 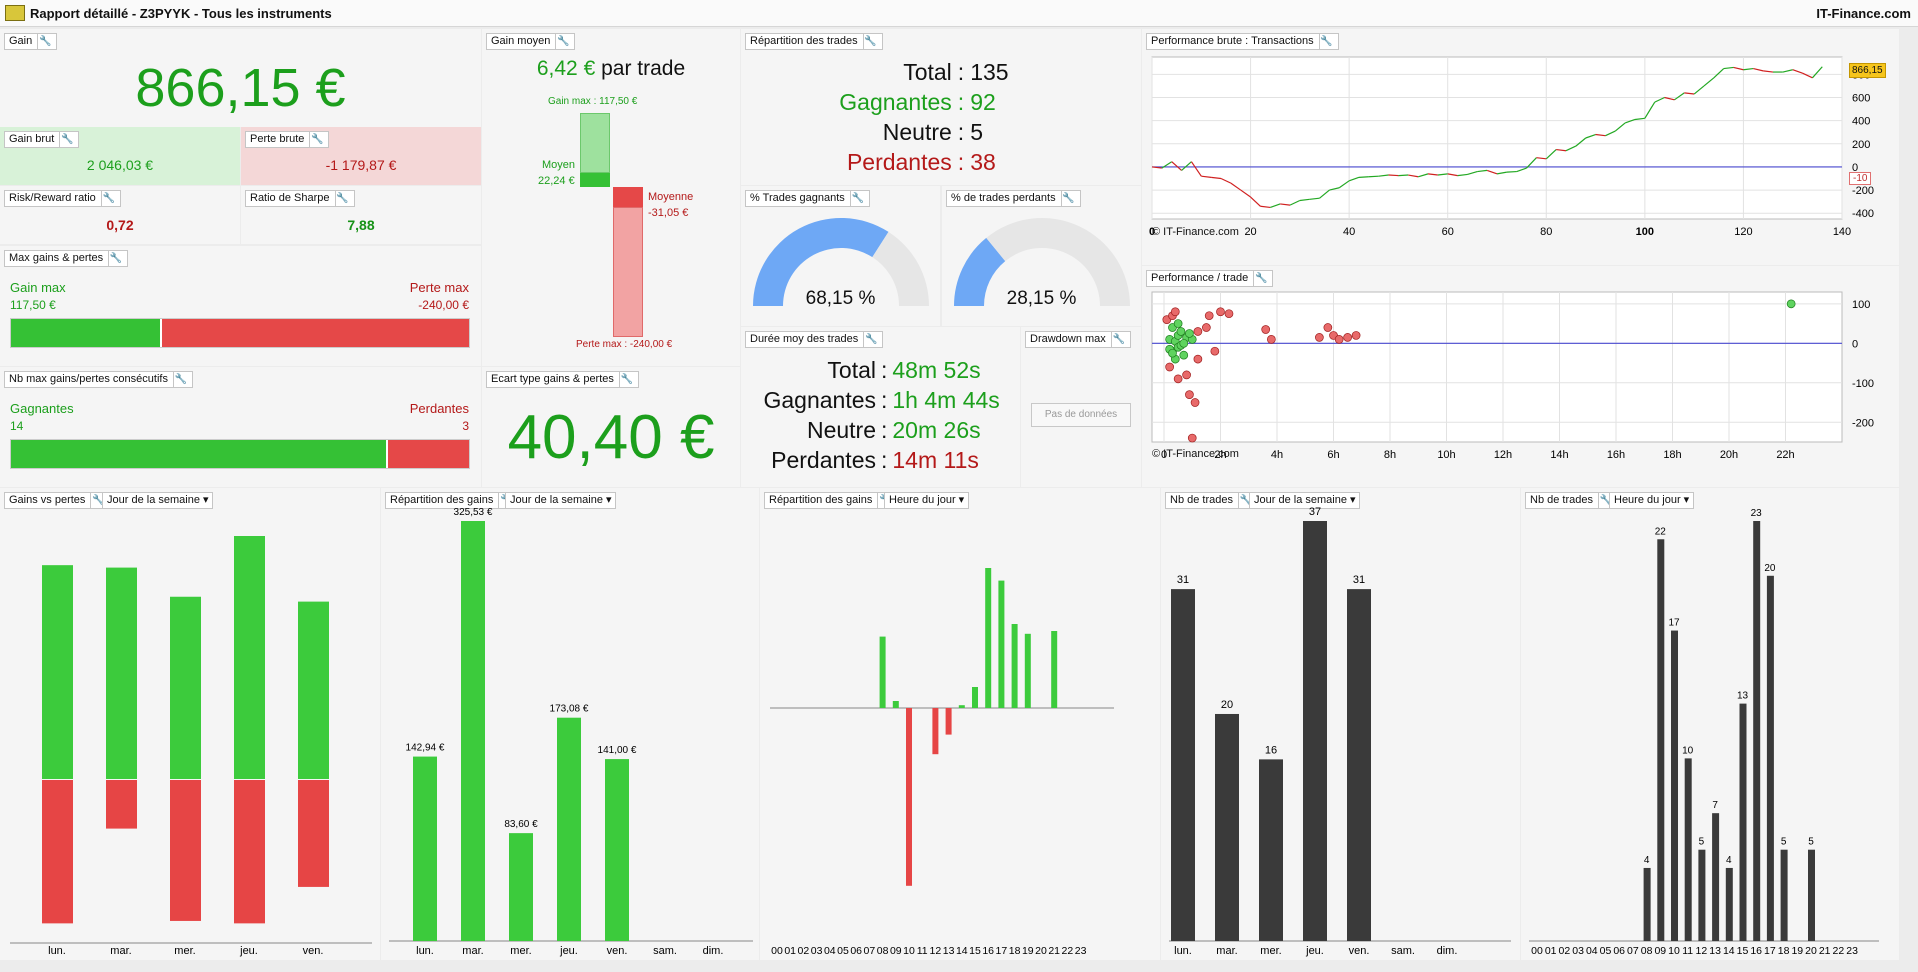 I want to click on nb-hour-period-select: Heure du jour, so click(x=1652, y=500).